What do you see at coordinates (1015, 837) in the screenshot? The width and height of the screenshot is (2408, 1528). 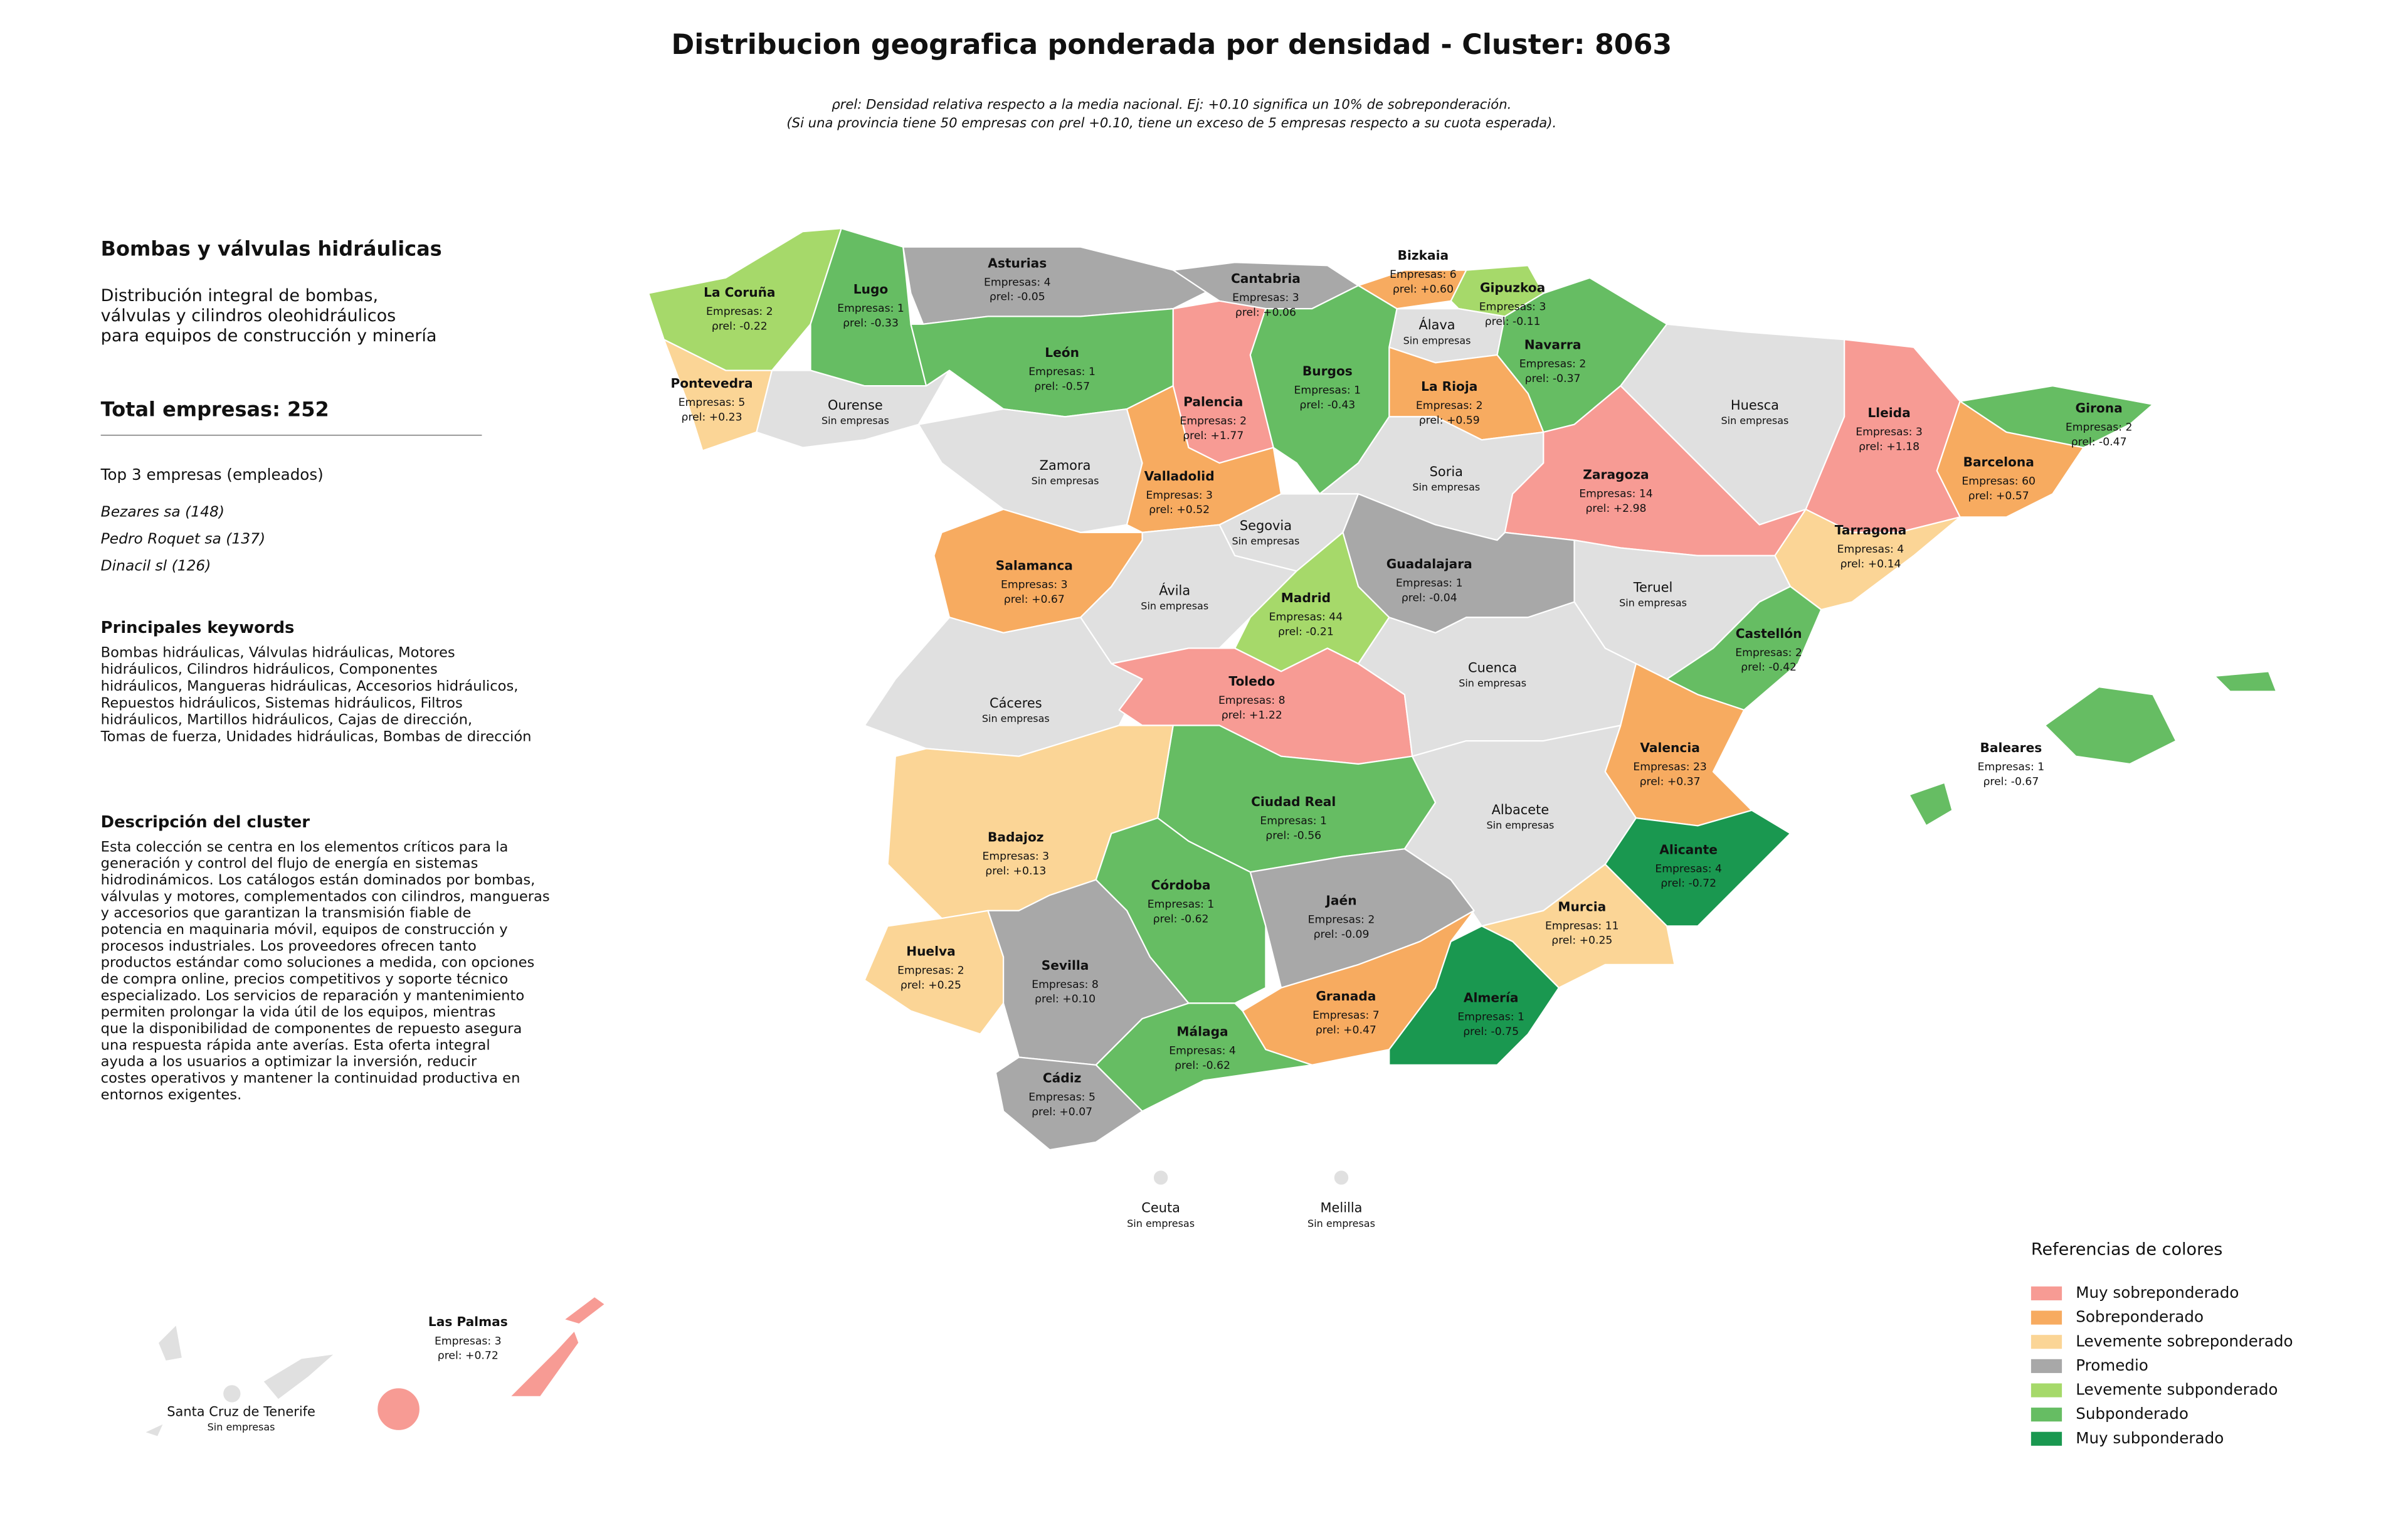 I see `province-name: Badajoz` at bounding box center [1015, 837].